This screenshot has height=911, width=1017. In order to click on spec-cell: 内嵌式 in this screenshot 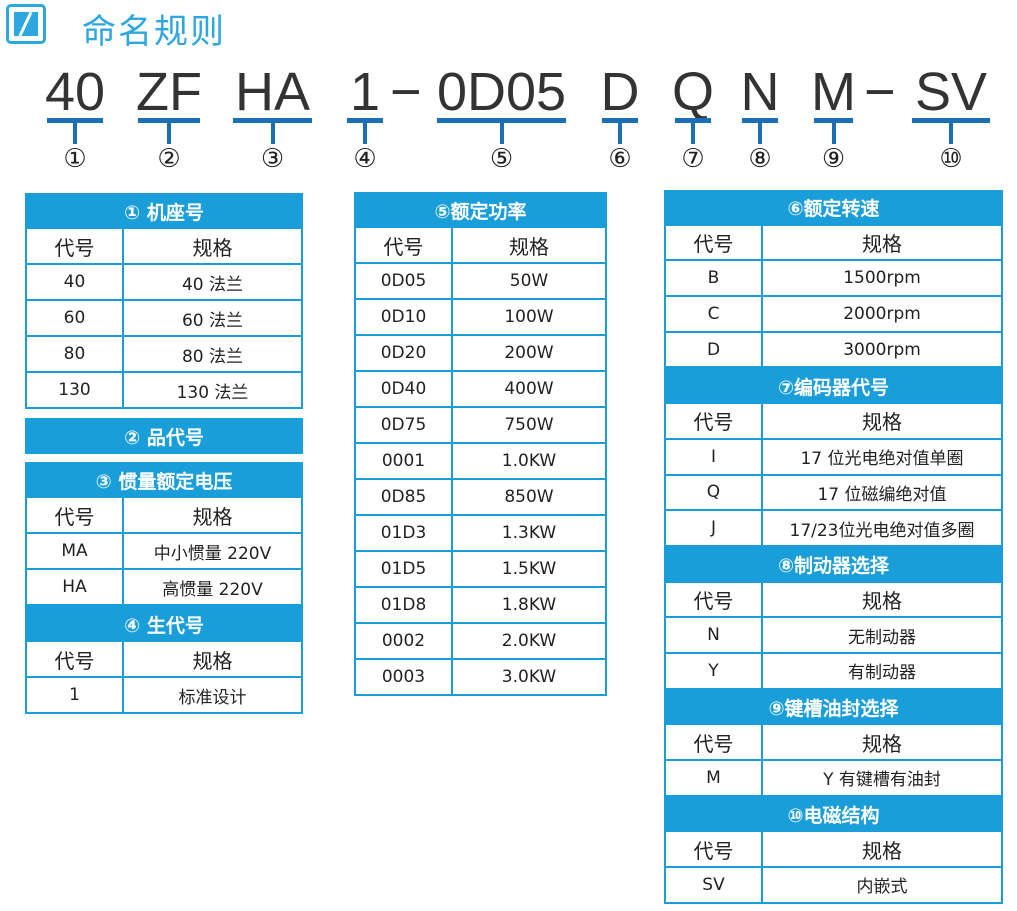, I will do `click(882, 887)`.